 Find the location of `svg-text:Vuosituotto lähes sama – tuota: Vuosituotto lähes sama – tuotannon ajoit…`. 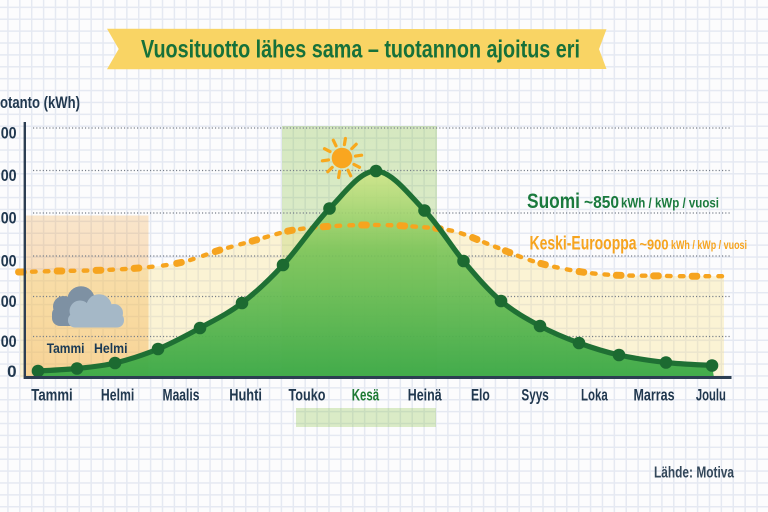

svg-text:Vuosituotto lähes sama – tuota: Vuosituotto lähes sama – tuotannon ajoit… is located at coordinates (360, 50).